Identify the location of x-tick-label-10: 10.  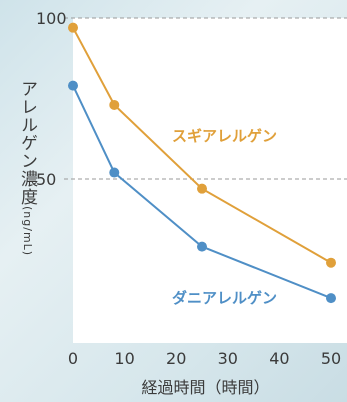
(124, 358).